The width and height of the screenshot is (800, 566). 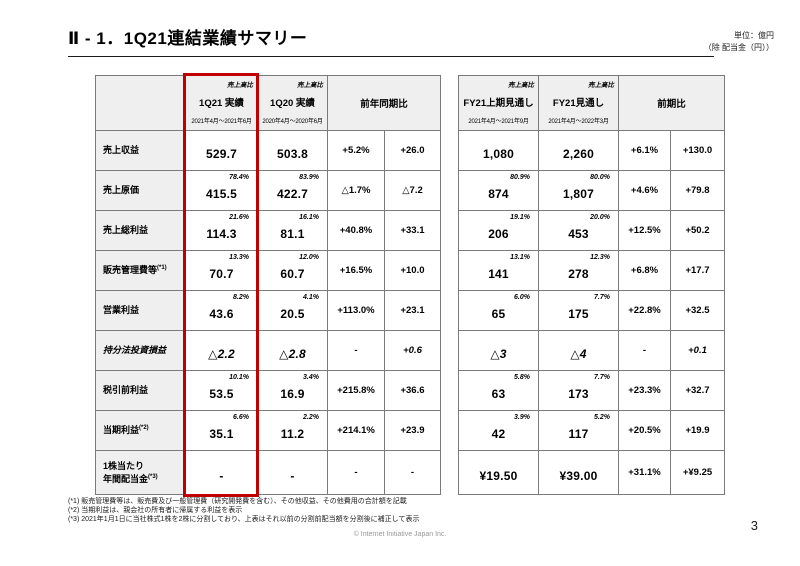 What do you see at coordinates (498, 353) in the screenshot?
I see `cell-value: △3` at bounding box center [498, 353].